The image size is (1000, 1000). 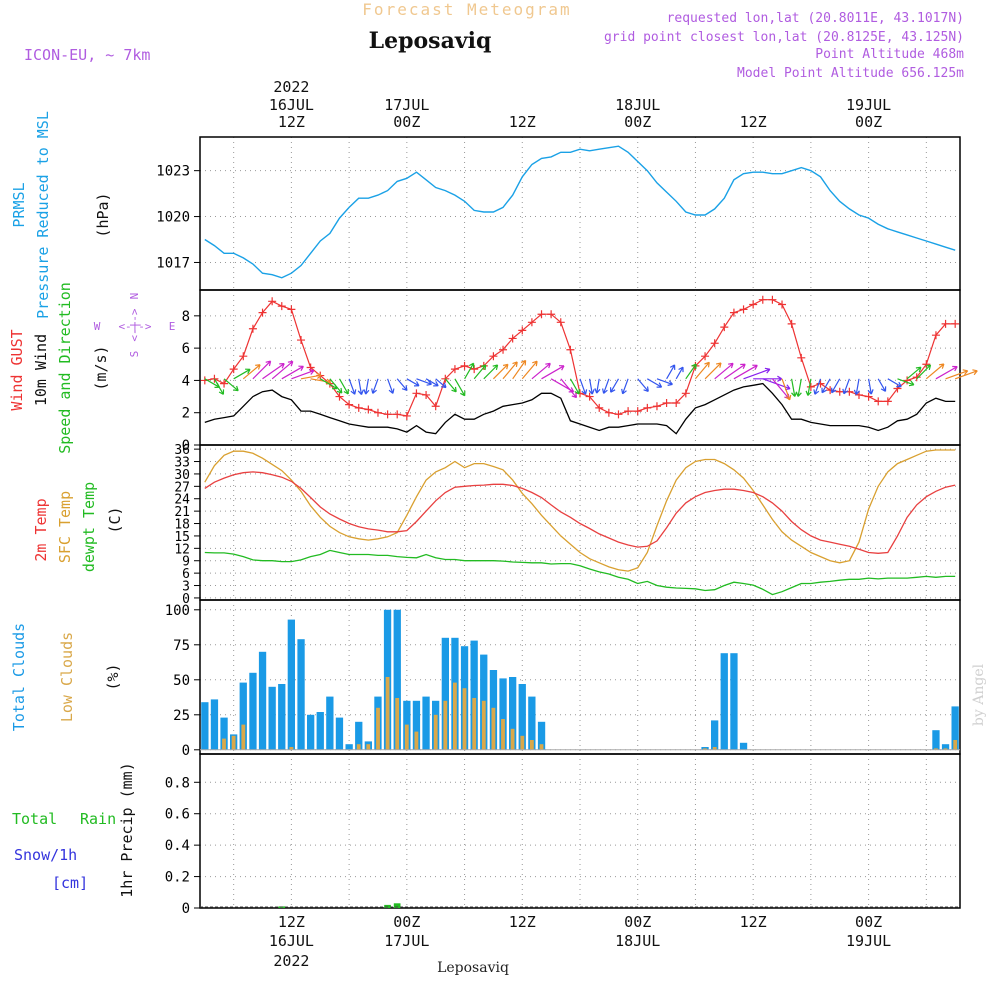 What do you see at coordinates (87, 55) in the screenshot?
I see `model-label: ICON-EU, ~ 7km` at bounding box center [87, 55].